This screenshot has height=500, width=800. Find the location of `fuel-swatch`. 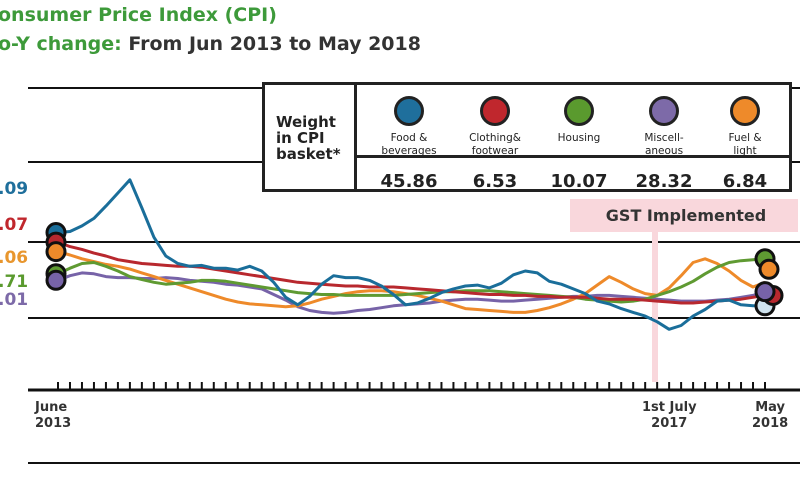

fuel-swatch is located at coordinates (745, 111).